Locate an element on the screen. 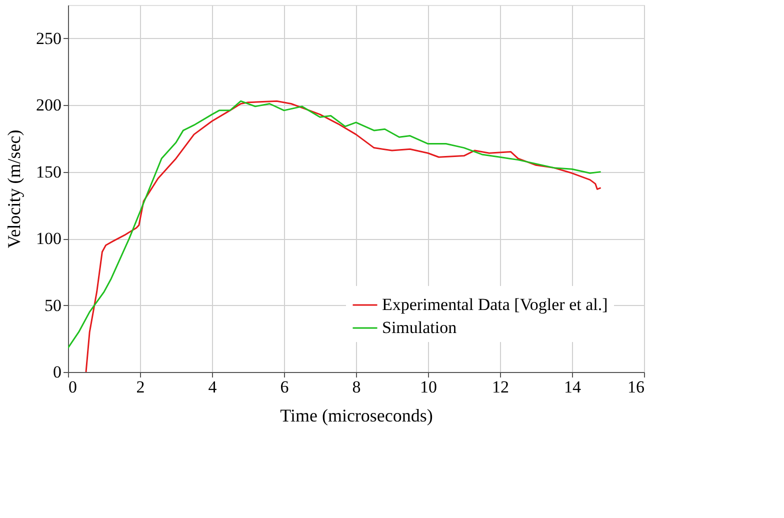 The width and height of the screenshot is (784, 518). y-tick-label: 0 is located at coordinates (57, 372).